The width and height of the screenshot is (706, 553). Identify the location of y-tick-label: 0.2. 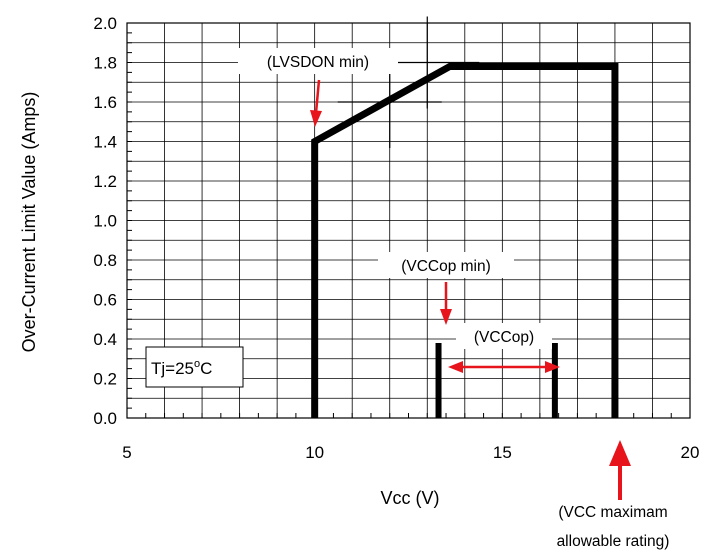
(105, 379).